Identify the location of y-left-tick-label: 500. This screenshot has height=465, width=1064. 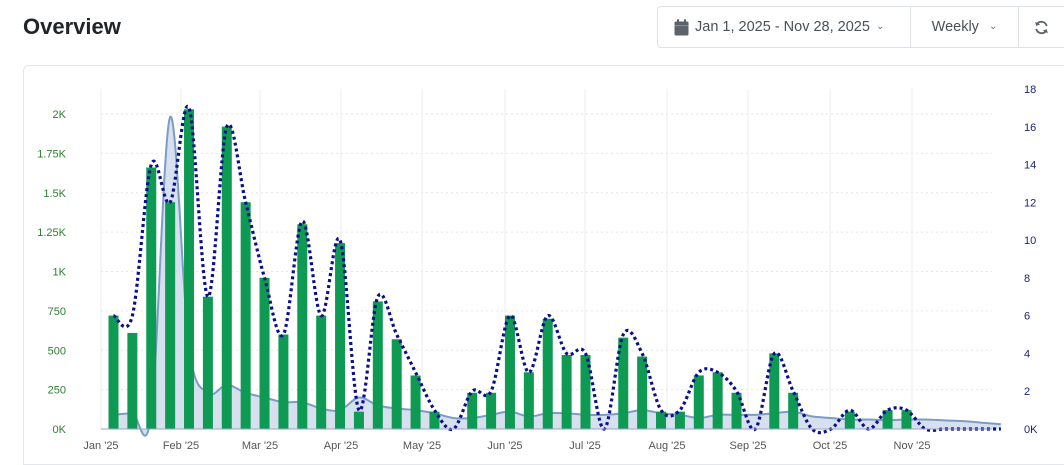
(57, 351).